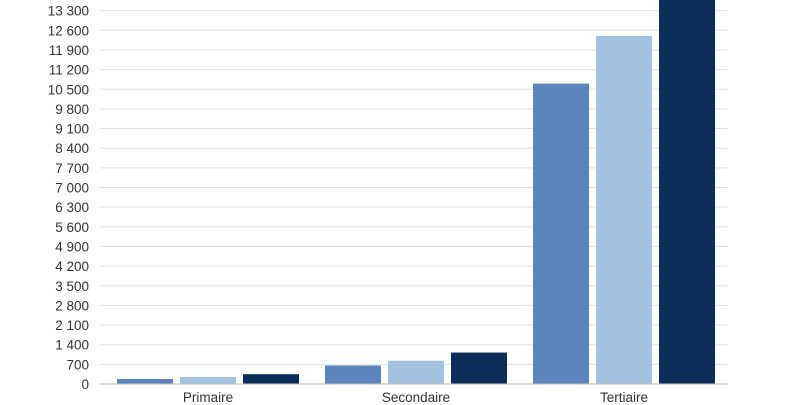 The width and height of the screenshot is (810, 405). Describe the element at coordinates (208, 397) in the screenshot. I see `x-category-label: Primaire` at that location.